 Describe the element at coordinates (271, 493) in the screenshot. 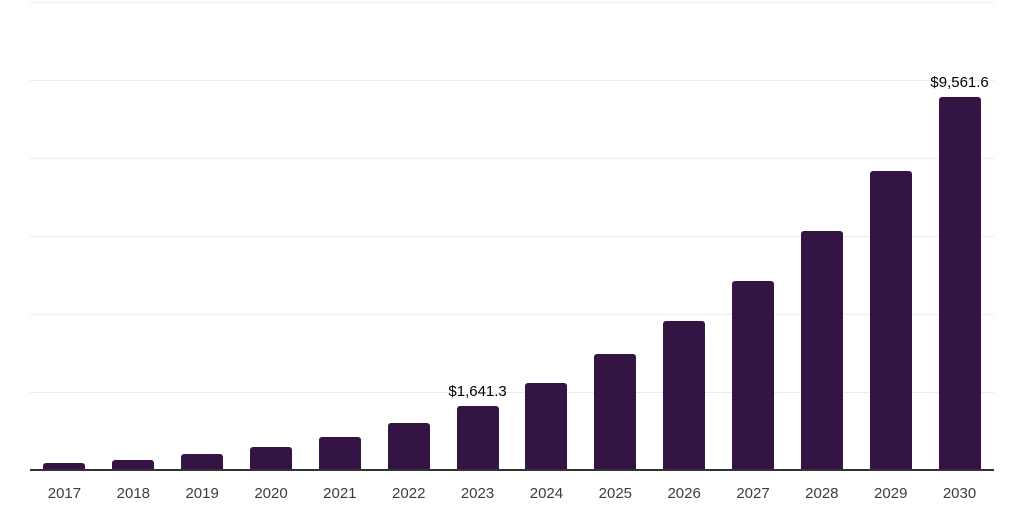

I see `x-axis-label-2020: 2020` at that location.